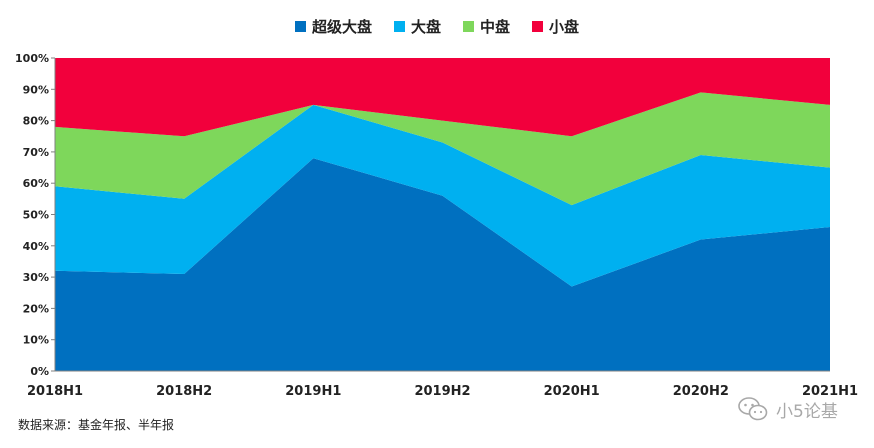 Image resolution: width=874 pixels, height=448 pixels. I want to click on legend: 超级大盘 大盘 中盘 小盘, so click(437, 26).